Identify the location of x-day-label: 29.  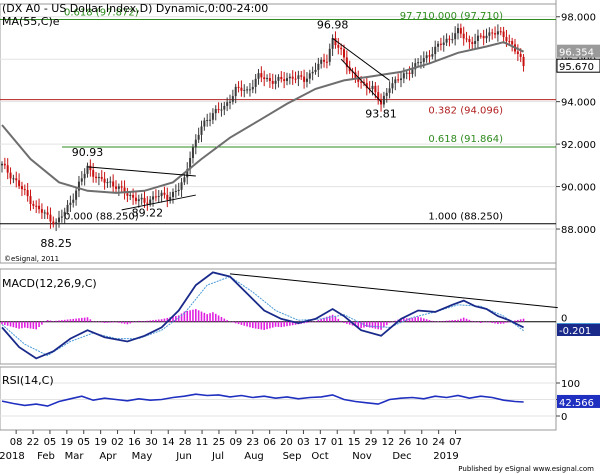
(371, 442).